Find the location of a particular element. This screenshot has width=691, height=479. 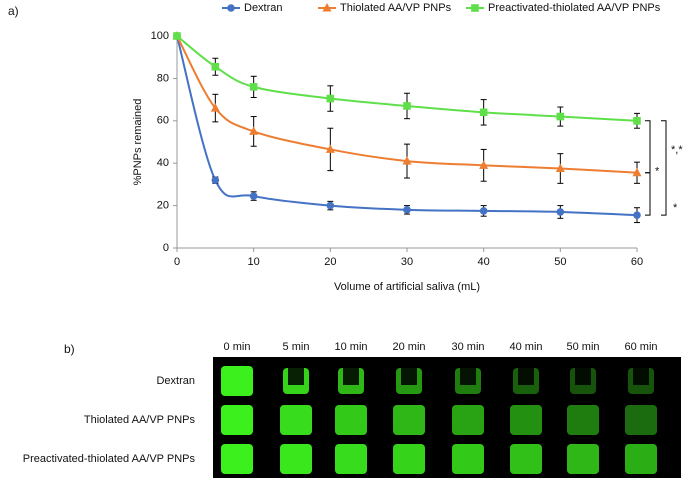

x-tick-label: 20 is located at coordinates (330, 262).